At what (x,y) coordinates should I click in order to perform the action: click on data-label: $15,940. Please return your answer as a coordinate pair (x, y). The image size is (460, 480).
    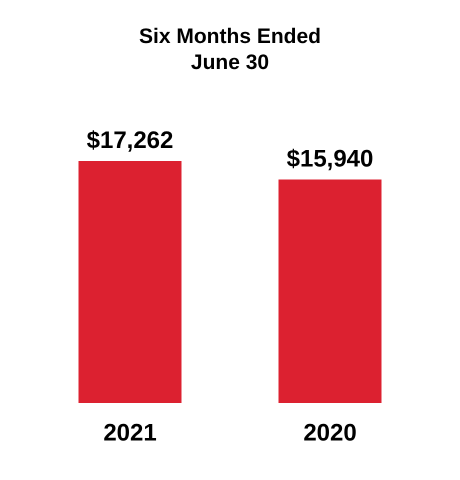
    Looking at the image, I should click on (330, 159).